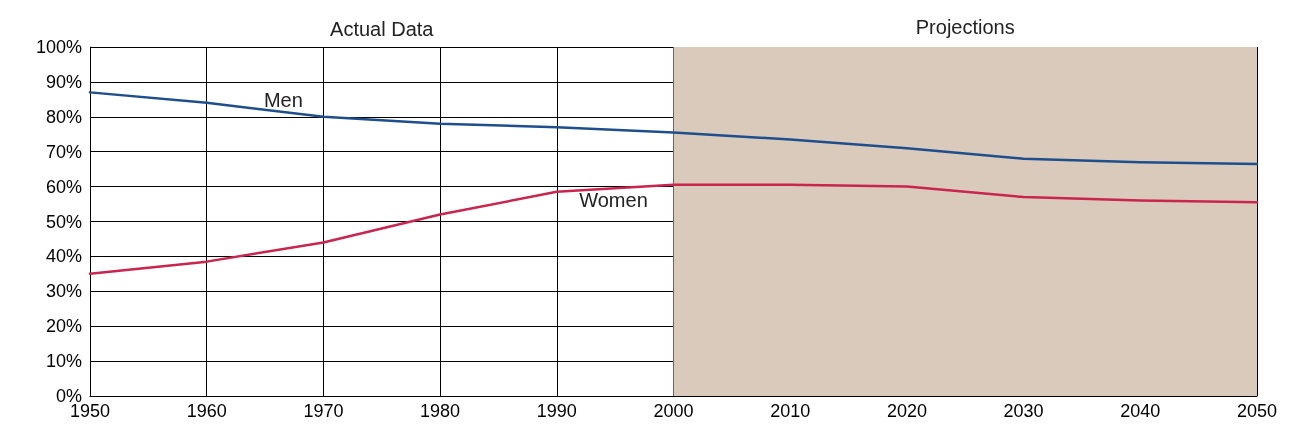  I want to click on text: Actual Data, so click(382, 29).